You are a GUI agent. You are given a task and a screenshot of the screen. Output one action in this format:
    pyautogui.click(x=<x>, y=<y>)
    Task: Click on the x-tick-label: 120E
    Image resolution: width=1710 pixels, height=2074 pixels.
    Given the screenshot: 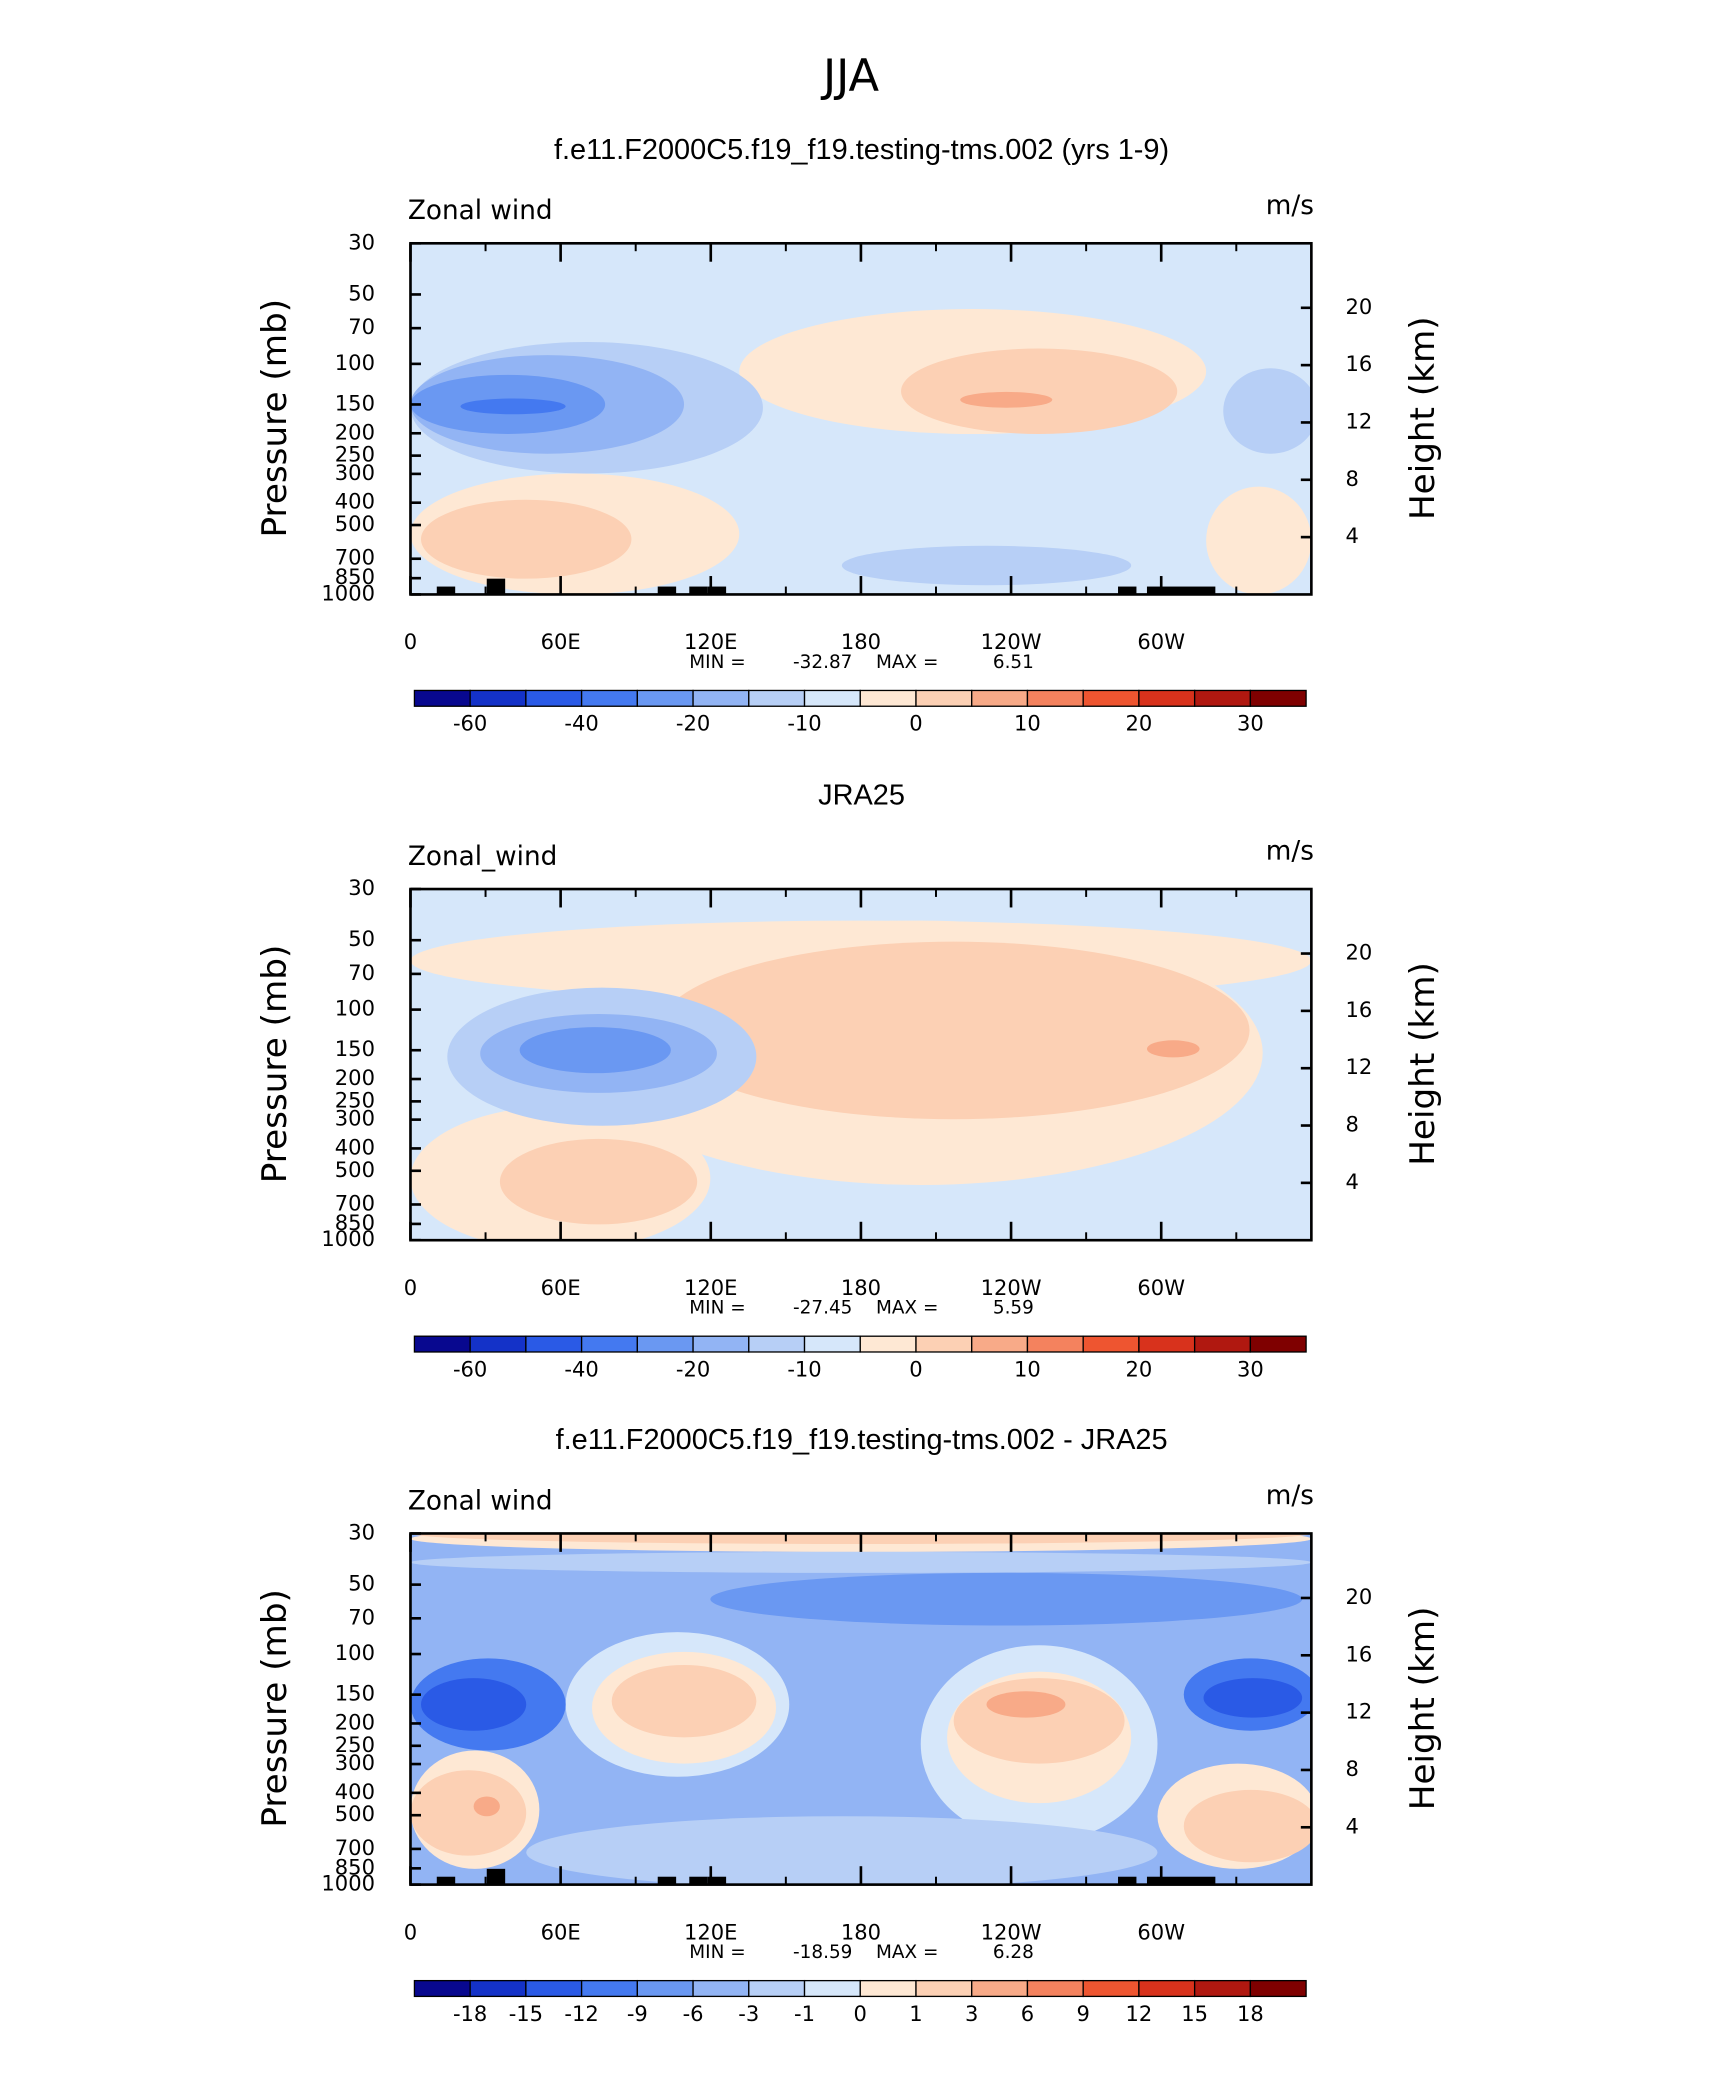 What is the action you would take?
    pyautogui.click(x=710, y=1287)
    